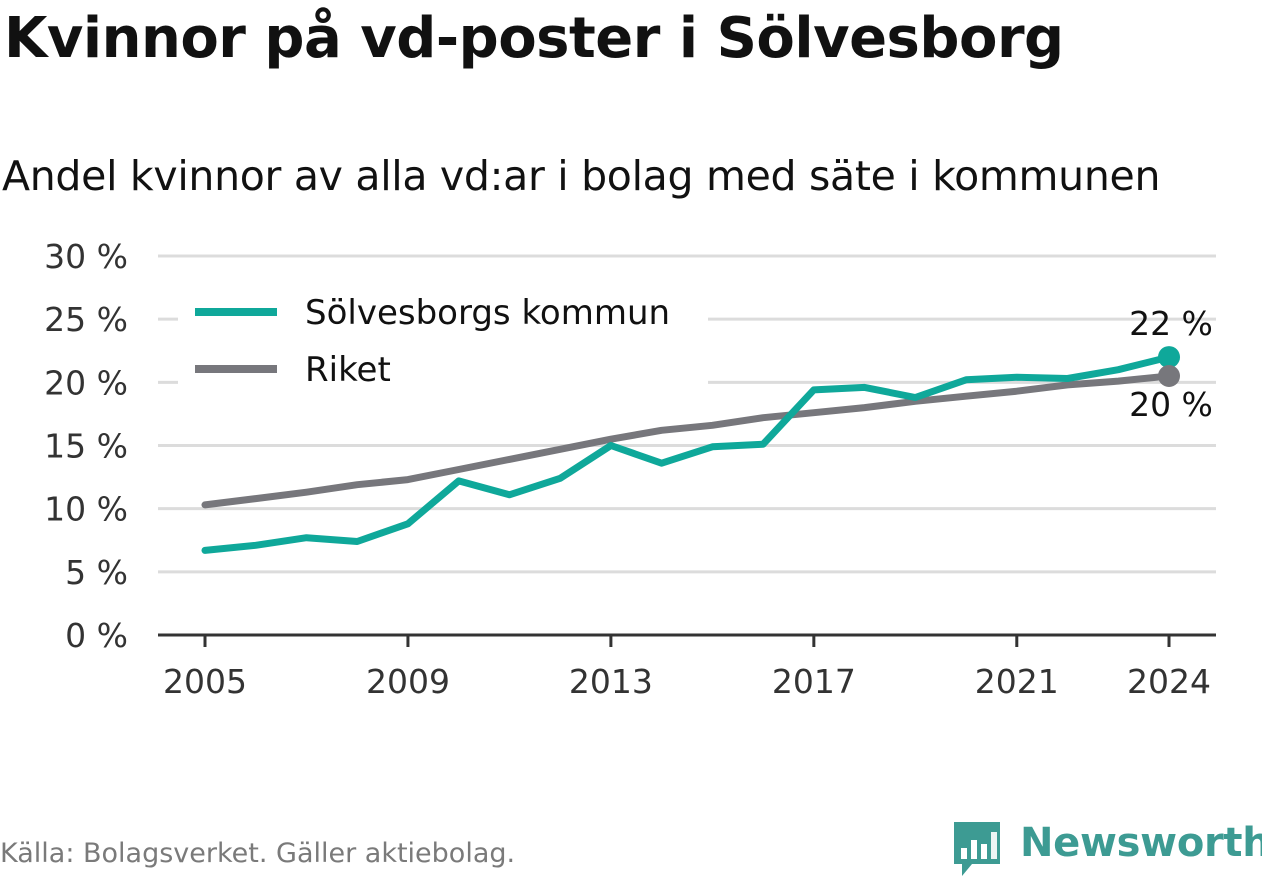 This screenshot has width=1262, height=882. I want to click on y-tick-label: 20 %, so click(86, 382).